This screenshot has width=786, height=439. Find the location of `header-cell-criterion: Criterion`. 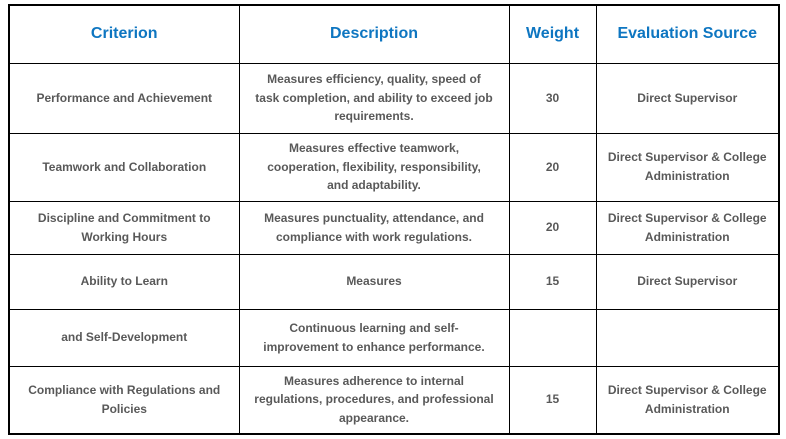

header-cell-criterion: Criterion is located at coordinates (124, 34).